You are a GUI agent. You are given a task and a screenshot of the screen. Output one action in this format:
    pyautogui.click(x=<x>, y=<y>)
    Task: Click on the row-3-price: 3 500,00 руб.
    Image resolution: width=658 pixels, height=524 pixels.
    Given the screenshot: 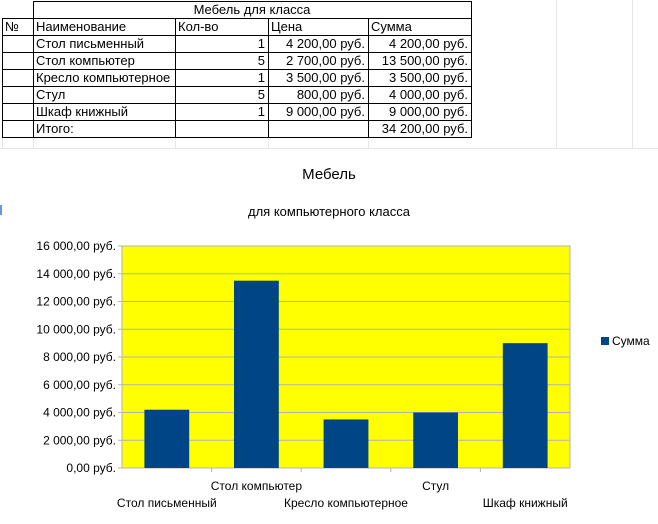 What is the action you would take?
    pyautogui.click(x=325, y=77)
    